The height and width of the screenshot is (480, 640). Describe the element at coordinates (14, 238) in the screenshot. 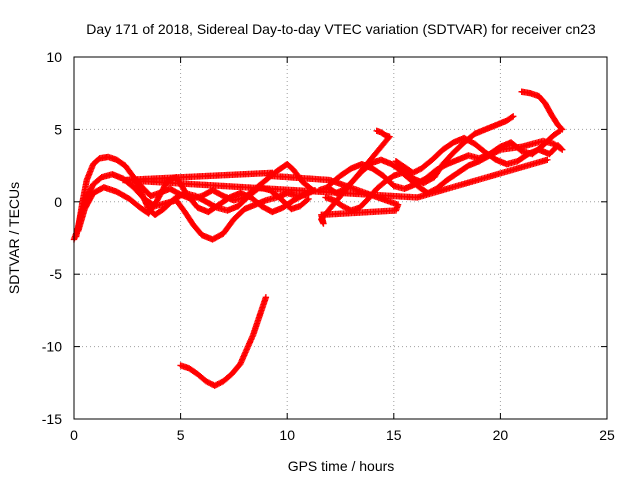

I see `y-axis-label: SDTVAR / TECUs` at that location.